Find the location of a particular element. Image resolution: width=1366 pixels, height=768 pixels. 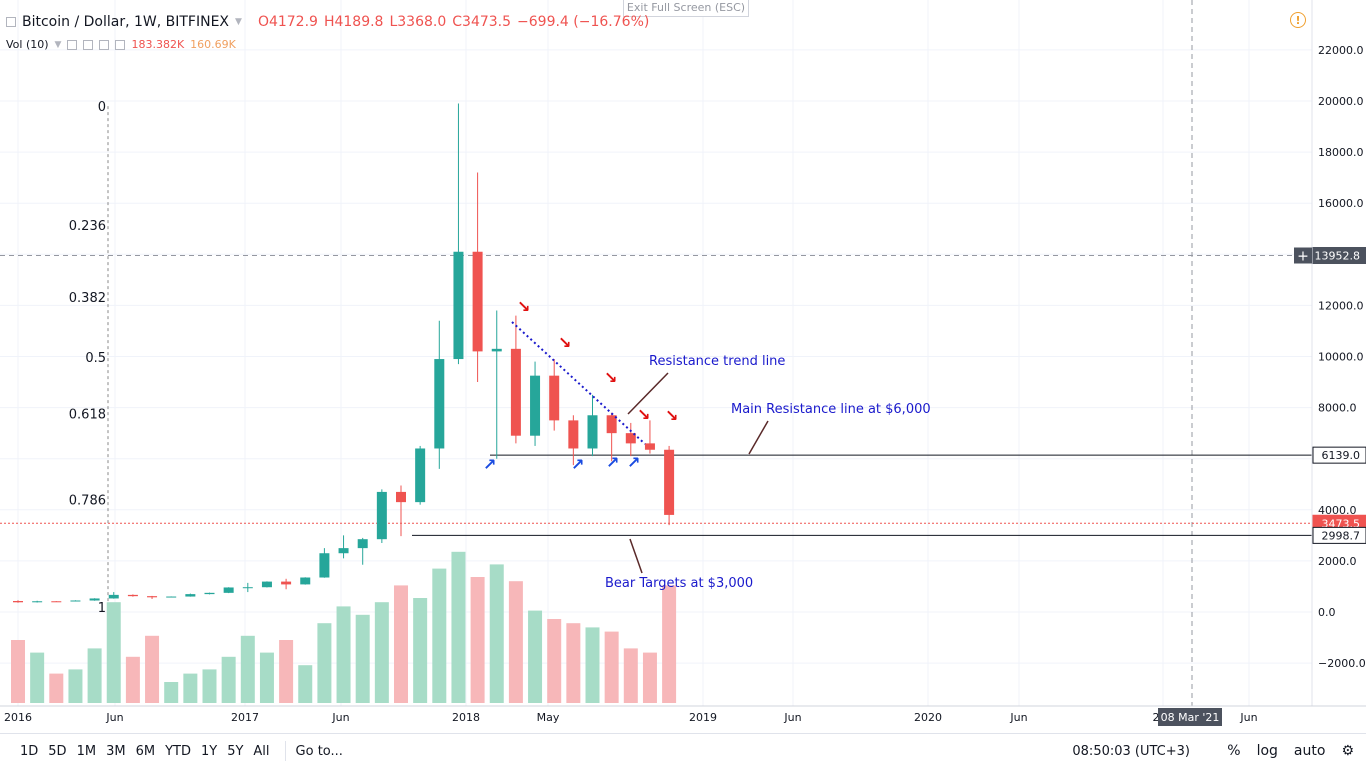

crosshair-date-label: 08 Mar '21 is located at coordinates (1190, 717).